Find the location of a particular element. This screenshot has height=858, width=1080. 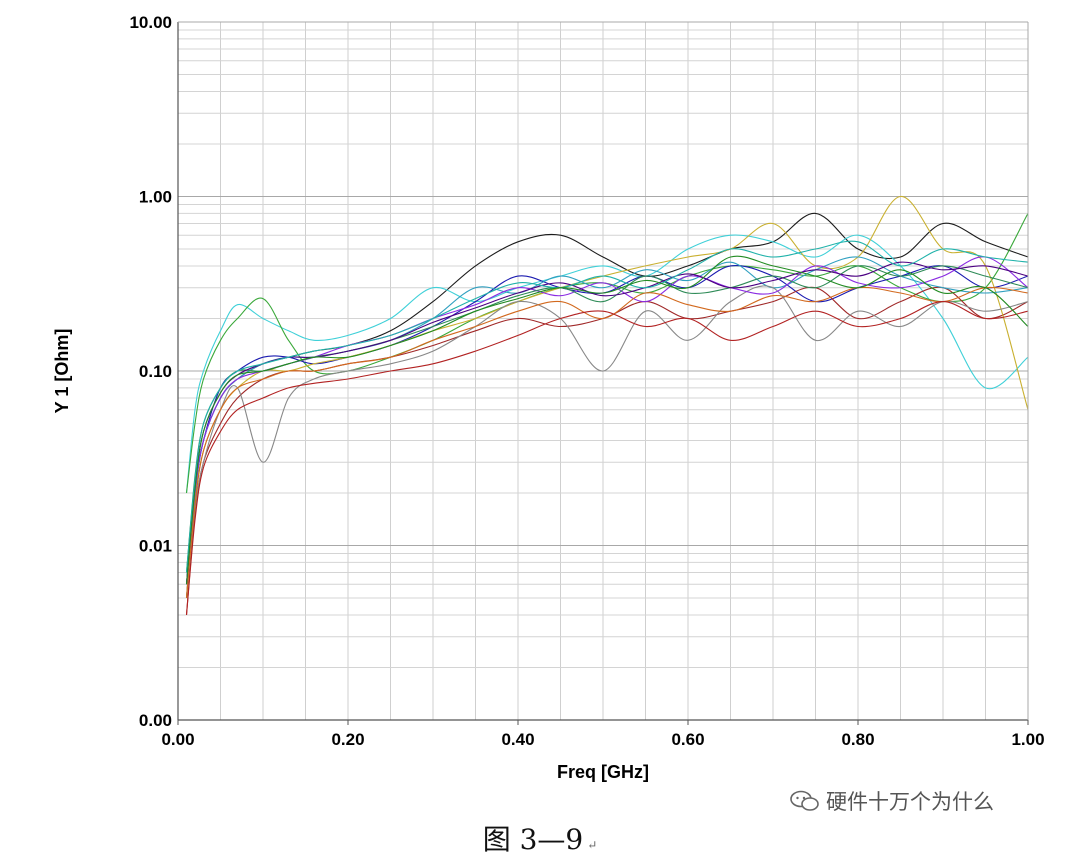

x-tick-label: 0.40 is located at coordinates (517, 739).